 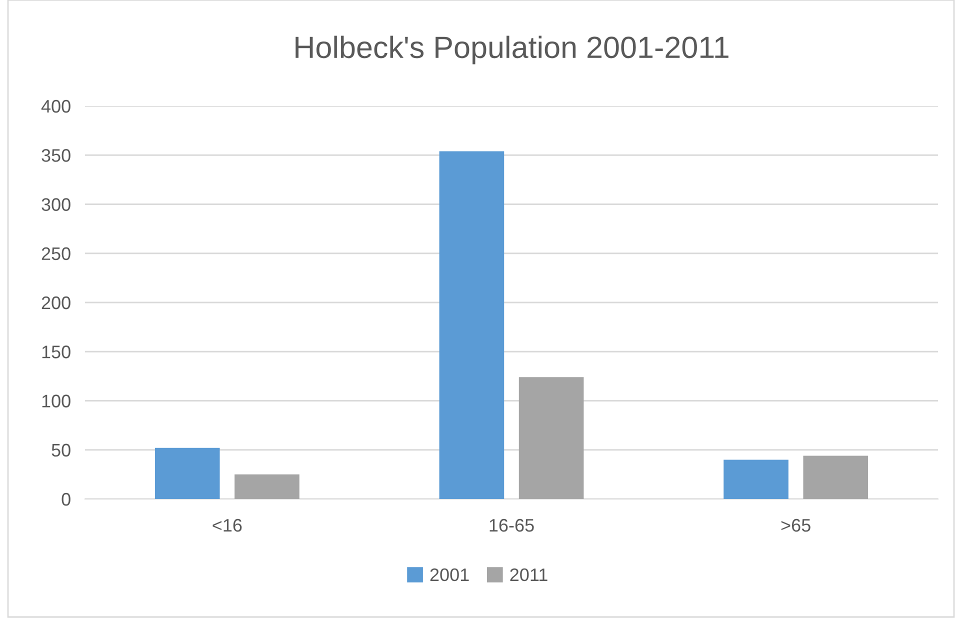 What do you see at coordinates (56, 401) in the screenshot?
I see `y-tick-label: 100` at bounding box center [56, 401].